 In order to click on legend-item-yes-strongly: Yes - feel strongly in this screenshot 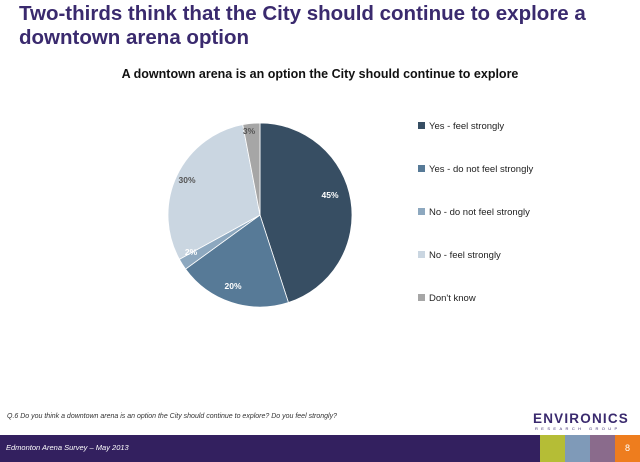, I will do `click(461, 126)`.